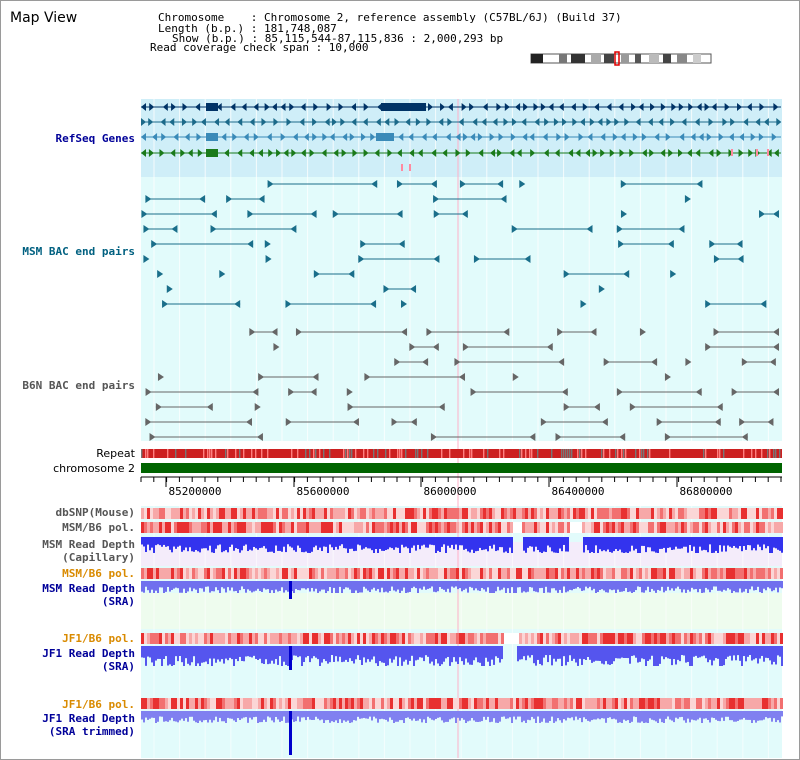 This screenshot has height=760, width=800. I want to click on jf1-read-depth-sra-label-1: JF1 Read Depth, so click(88, 653).